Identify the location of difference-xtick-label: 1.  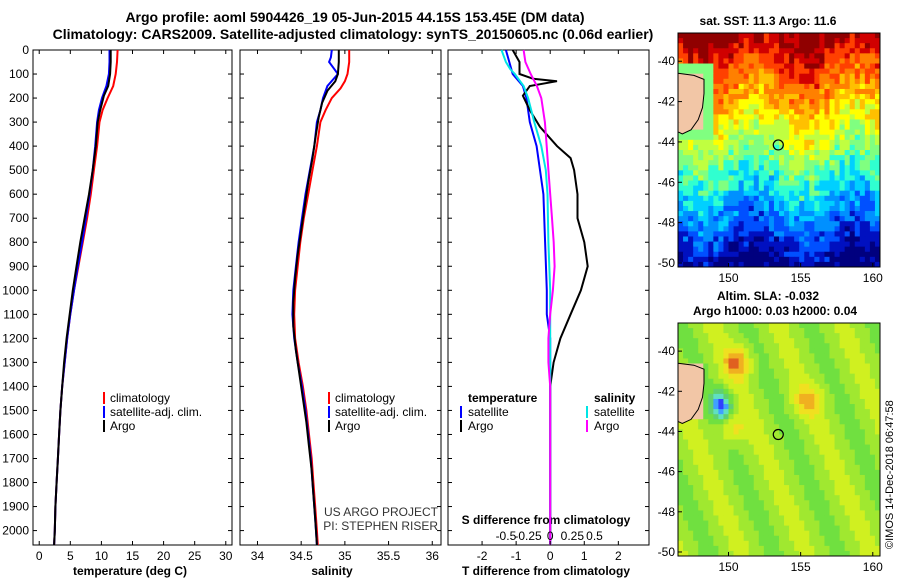
(584, 556).